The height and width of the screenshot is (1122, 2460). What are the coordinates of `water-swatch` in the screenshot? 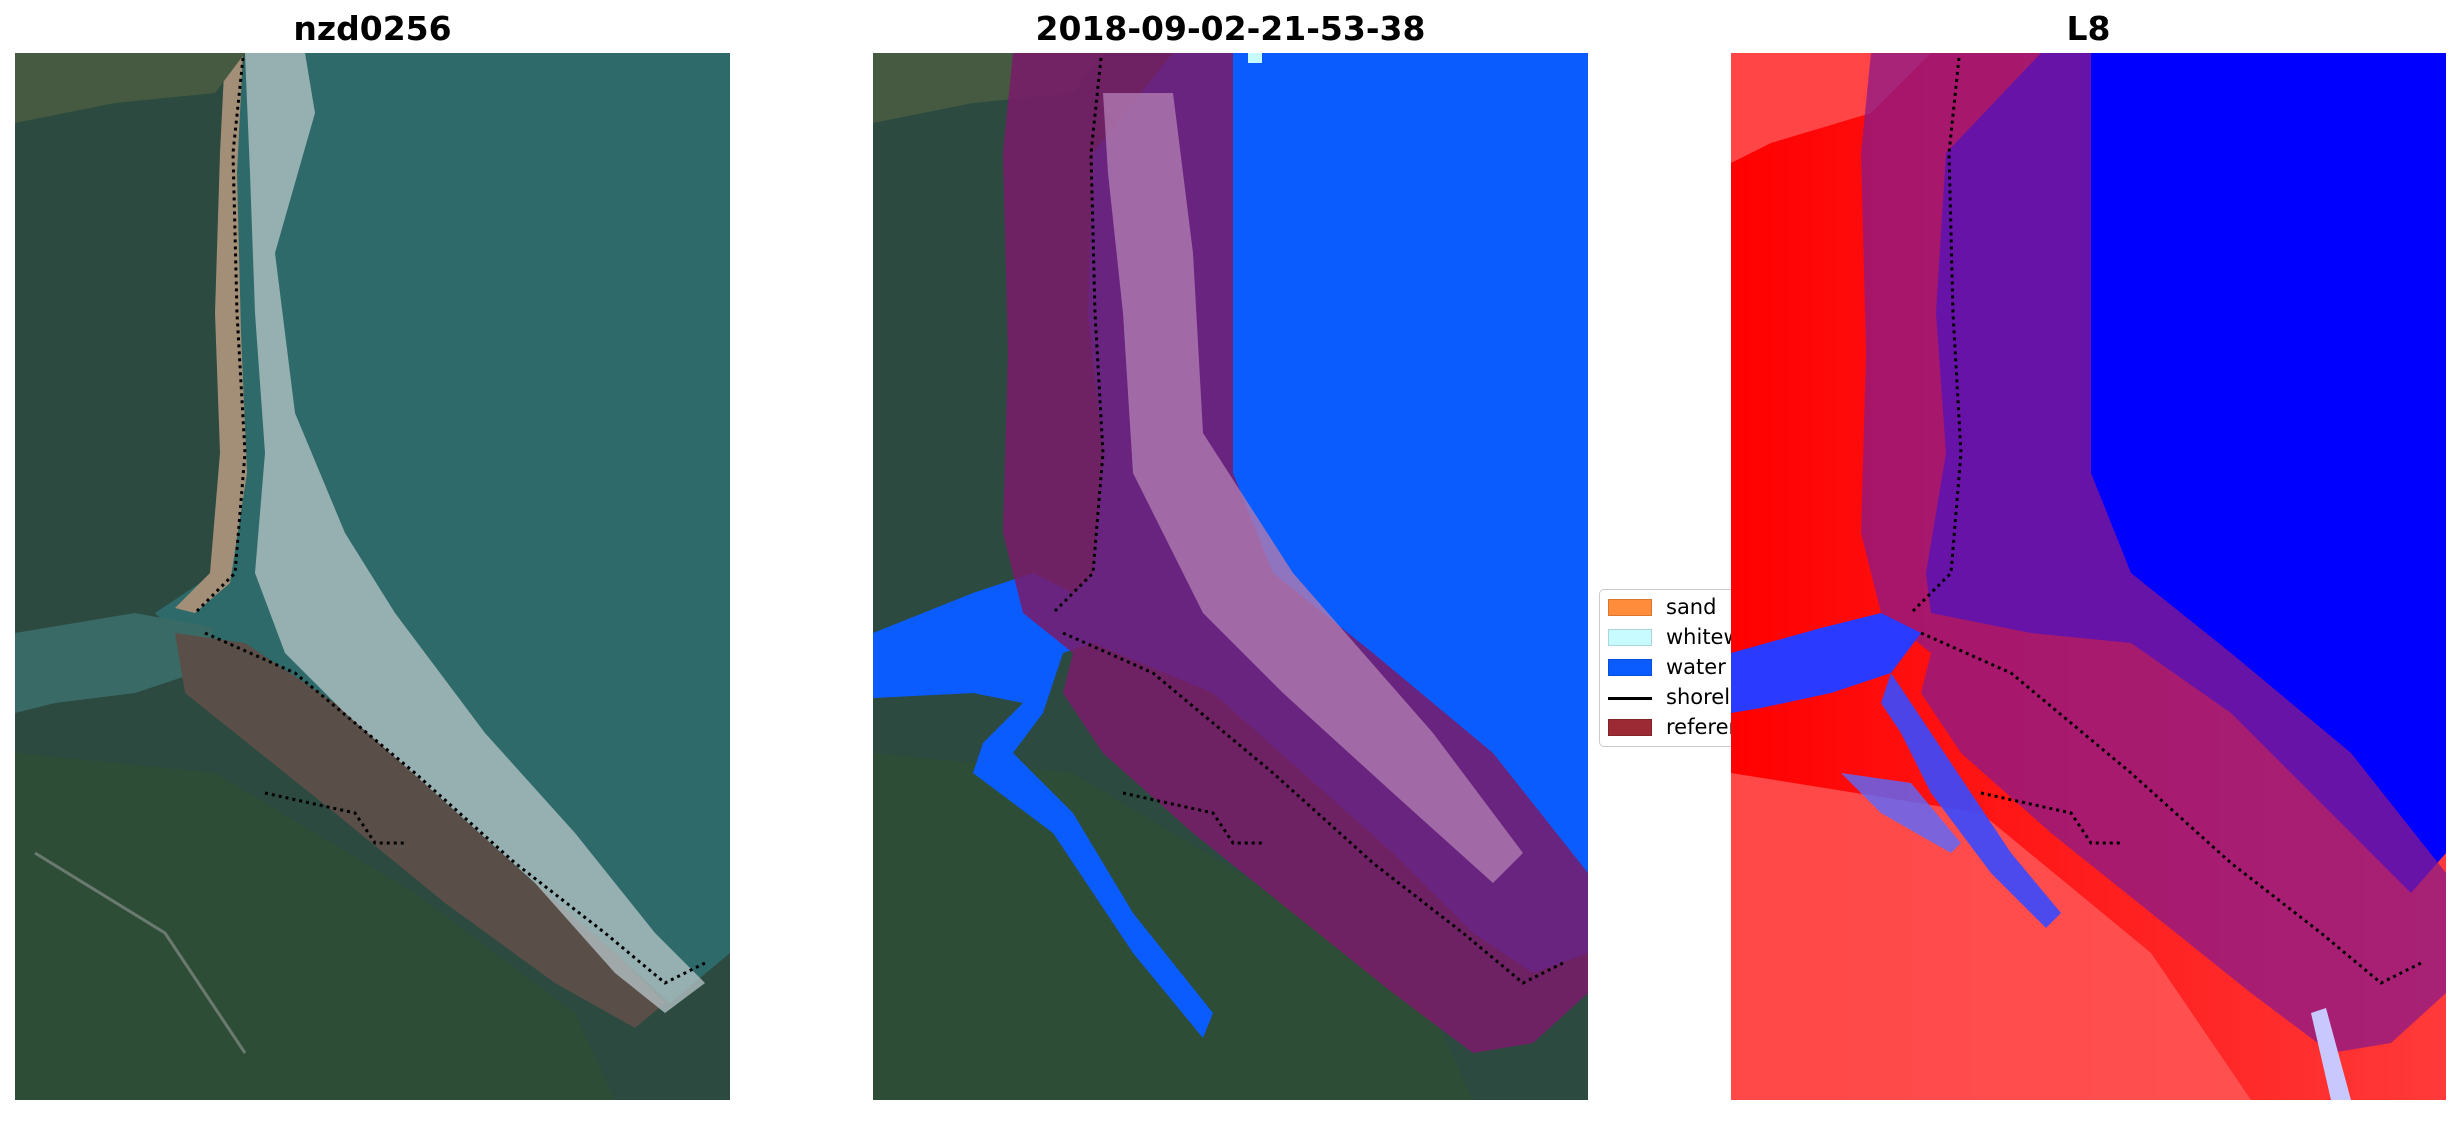 It's located at (1630, 667).